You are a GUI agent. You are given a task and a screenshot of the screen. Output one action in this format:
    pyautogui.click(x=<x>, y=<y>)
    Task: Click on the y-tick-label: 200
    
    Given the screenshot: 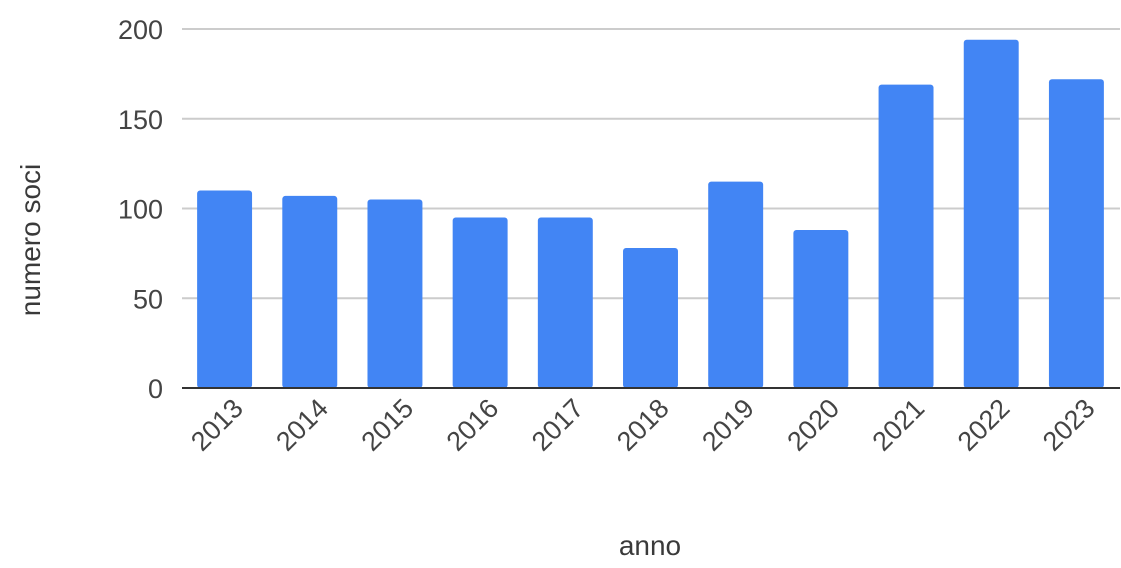 What is the action you would take?
    pyautogui.click(x=140, y=30)
    